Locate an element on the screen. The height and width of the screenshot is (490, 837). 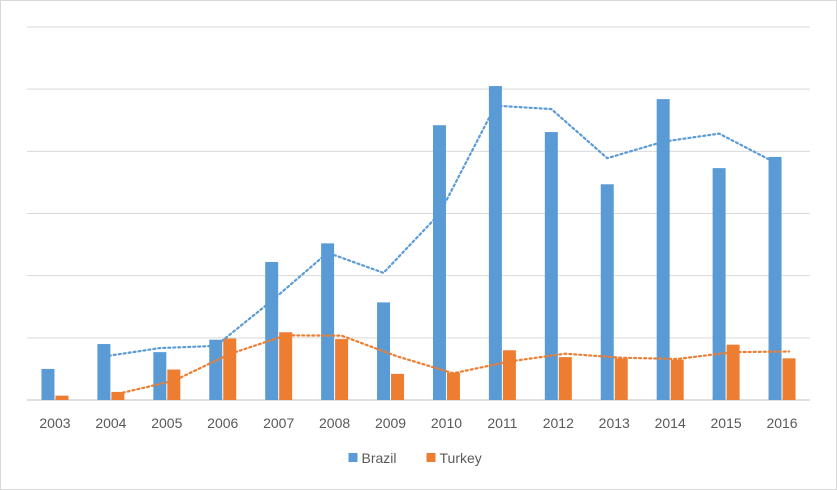
bar-brazil-2013 is located at coordinates (607, 292).